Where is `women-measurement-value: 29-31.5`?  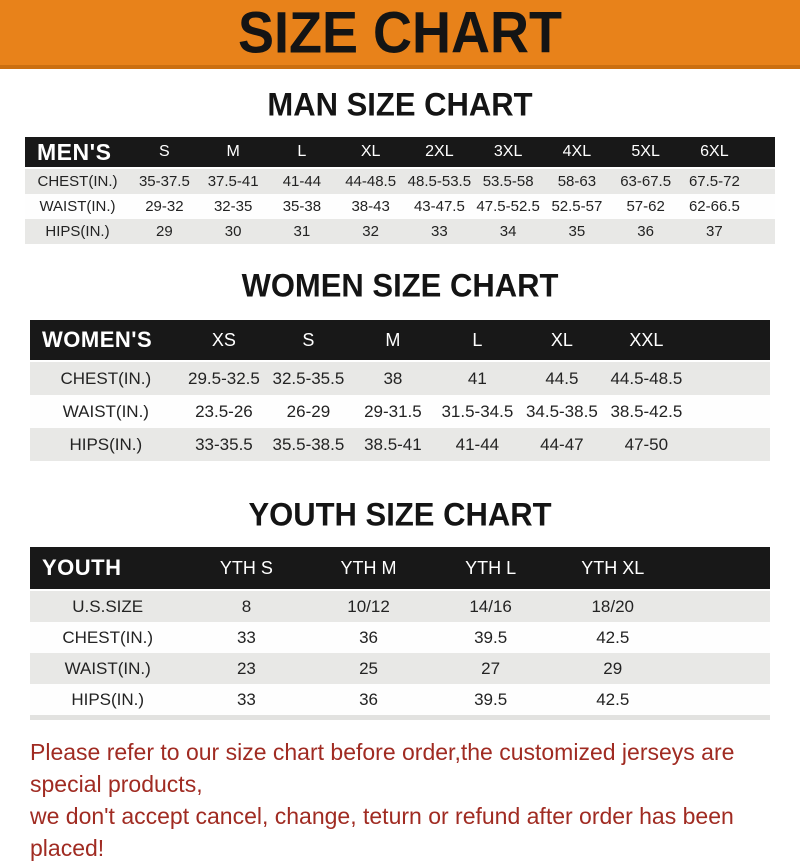 women-measurement-value: 29-31.5 is located at coordinates (393, 411).